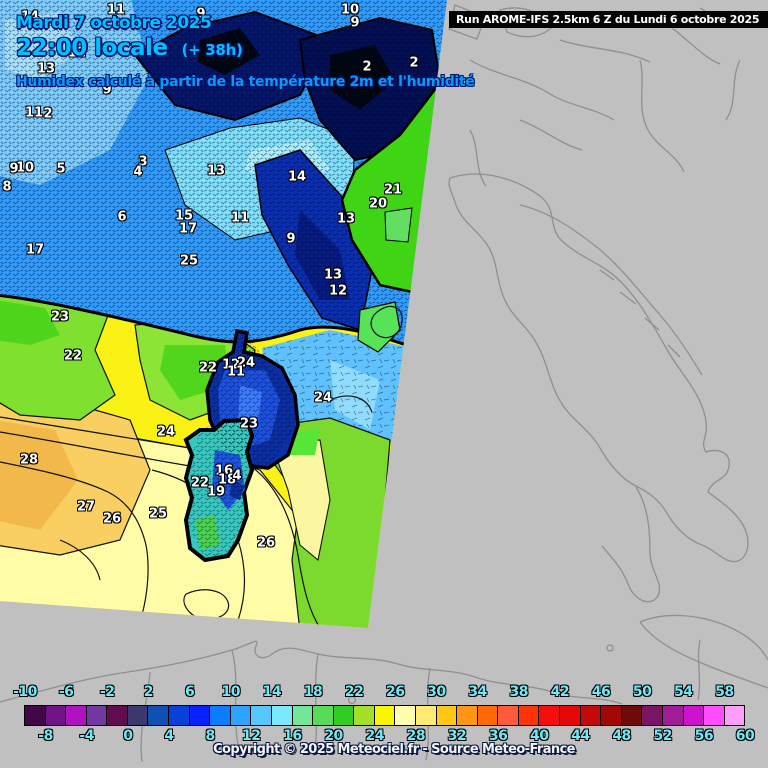 The width and height of the screenshot is (768, 768). I want to click on color-scale-tick: 42, so click(560, 692).